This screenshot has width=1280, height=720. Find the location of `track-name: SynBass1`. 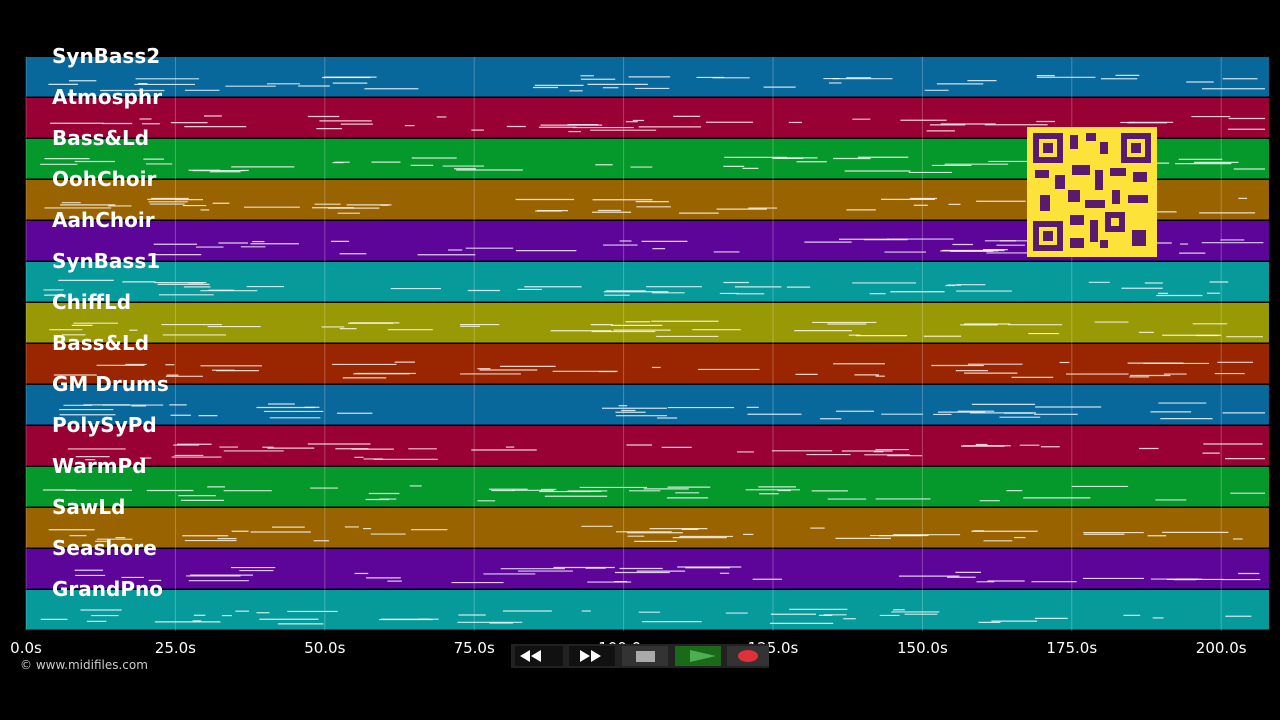

track-name: SynBass1 is located at coordinates (106, 261).